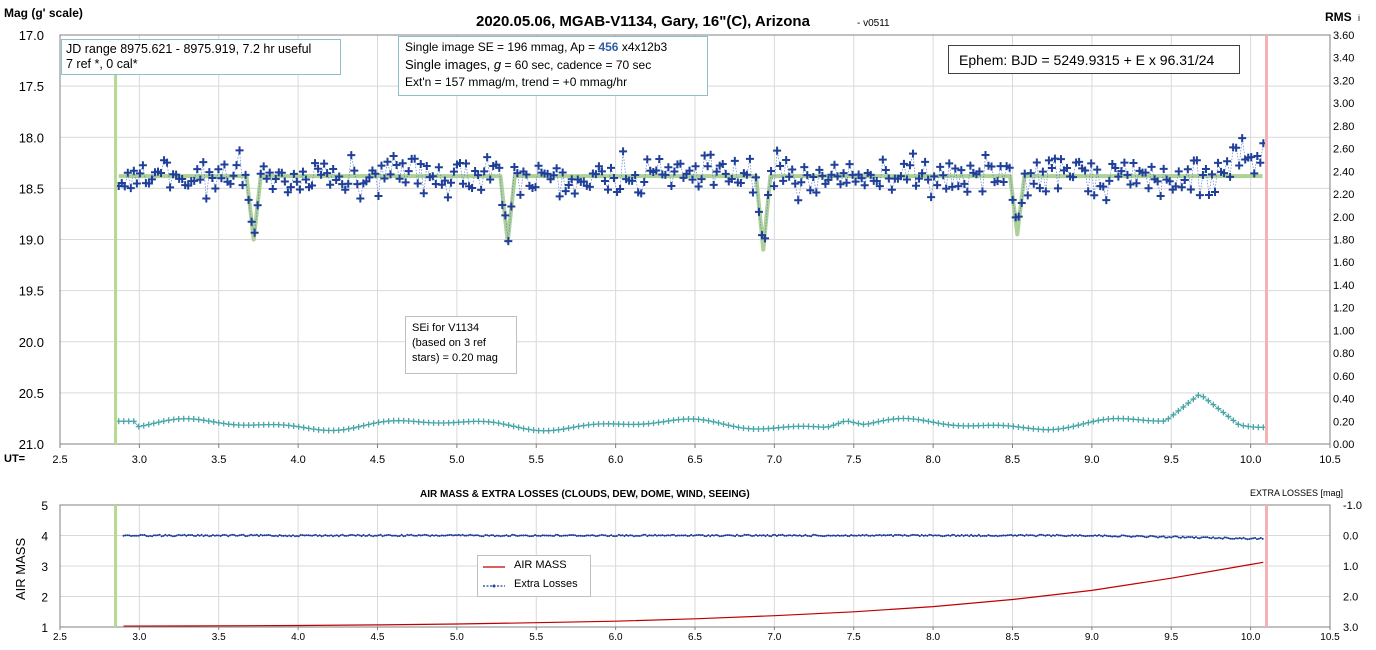  What do you see at coordinates (139, 637) in the screenshot?
I see `bottom-x-tick-label: 3.0` at bounding box center [139, 637].